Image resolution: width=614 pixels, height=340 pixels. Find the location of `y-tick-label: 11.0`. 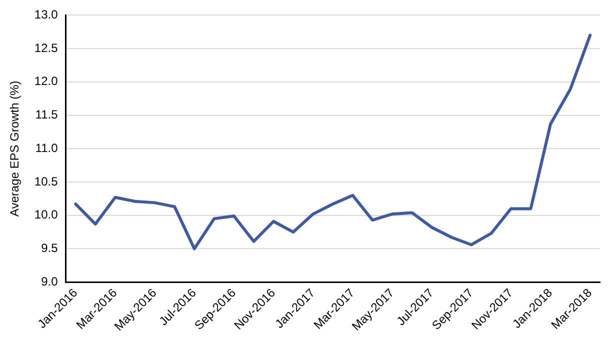

y-tick-label: 11.0 is located at coordinates (46, 147).